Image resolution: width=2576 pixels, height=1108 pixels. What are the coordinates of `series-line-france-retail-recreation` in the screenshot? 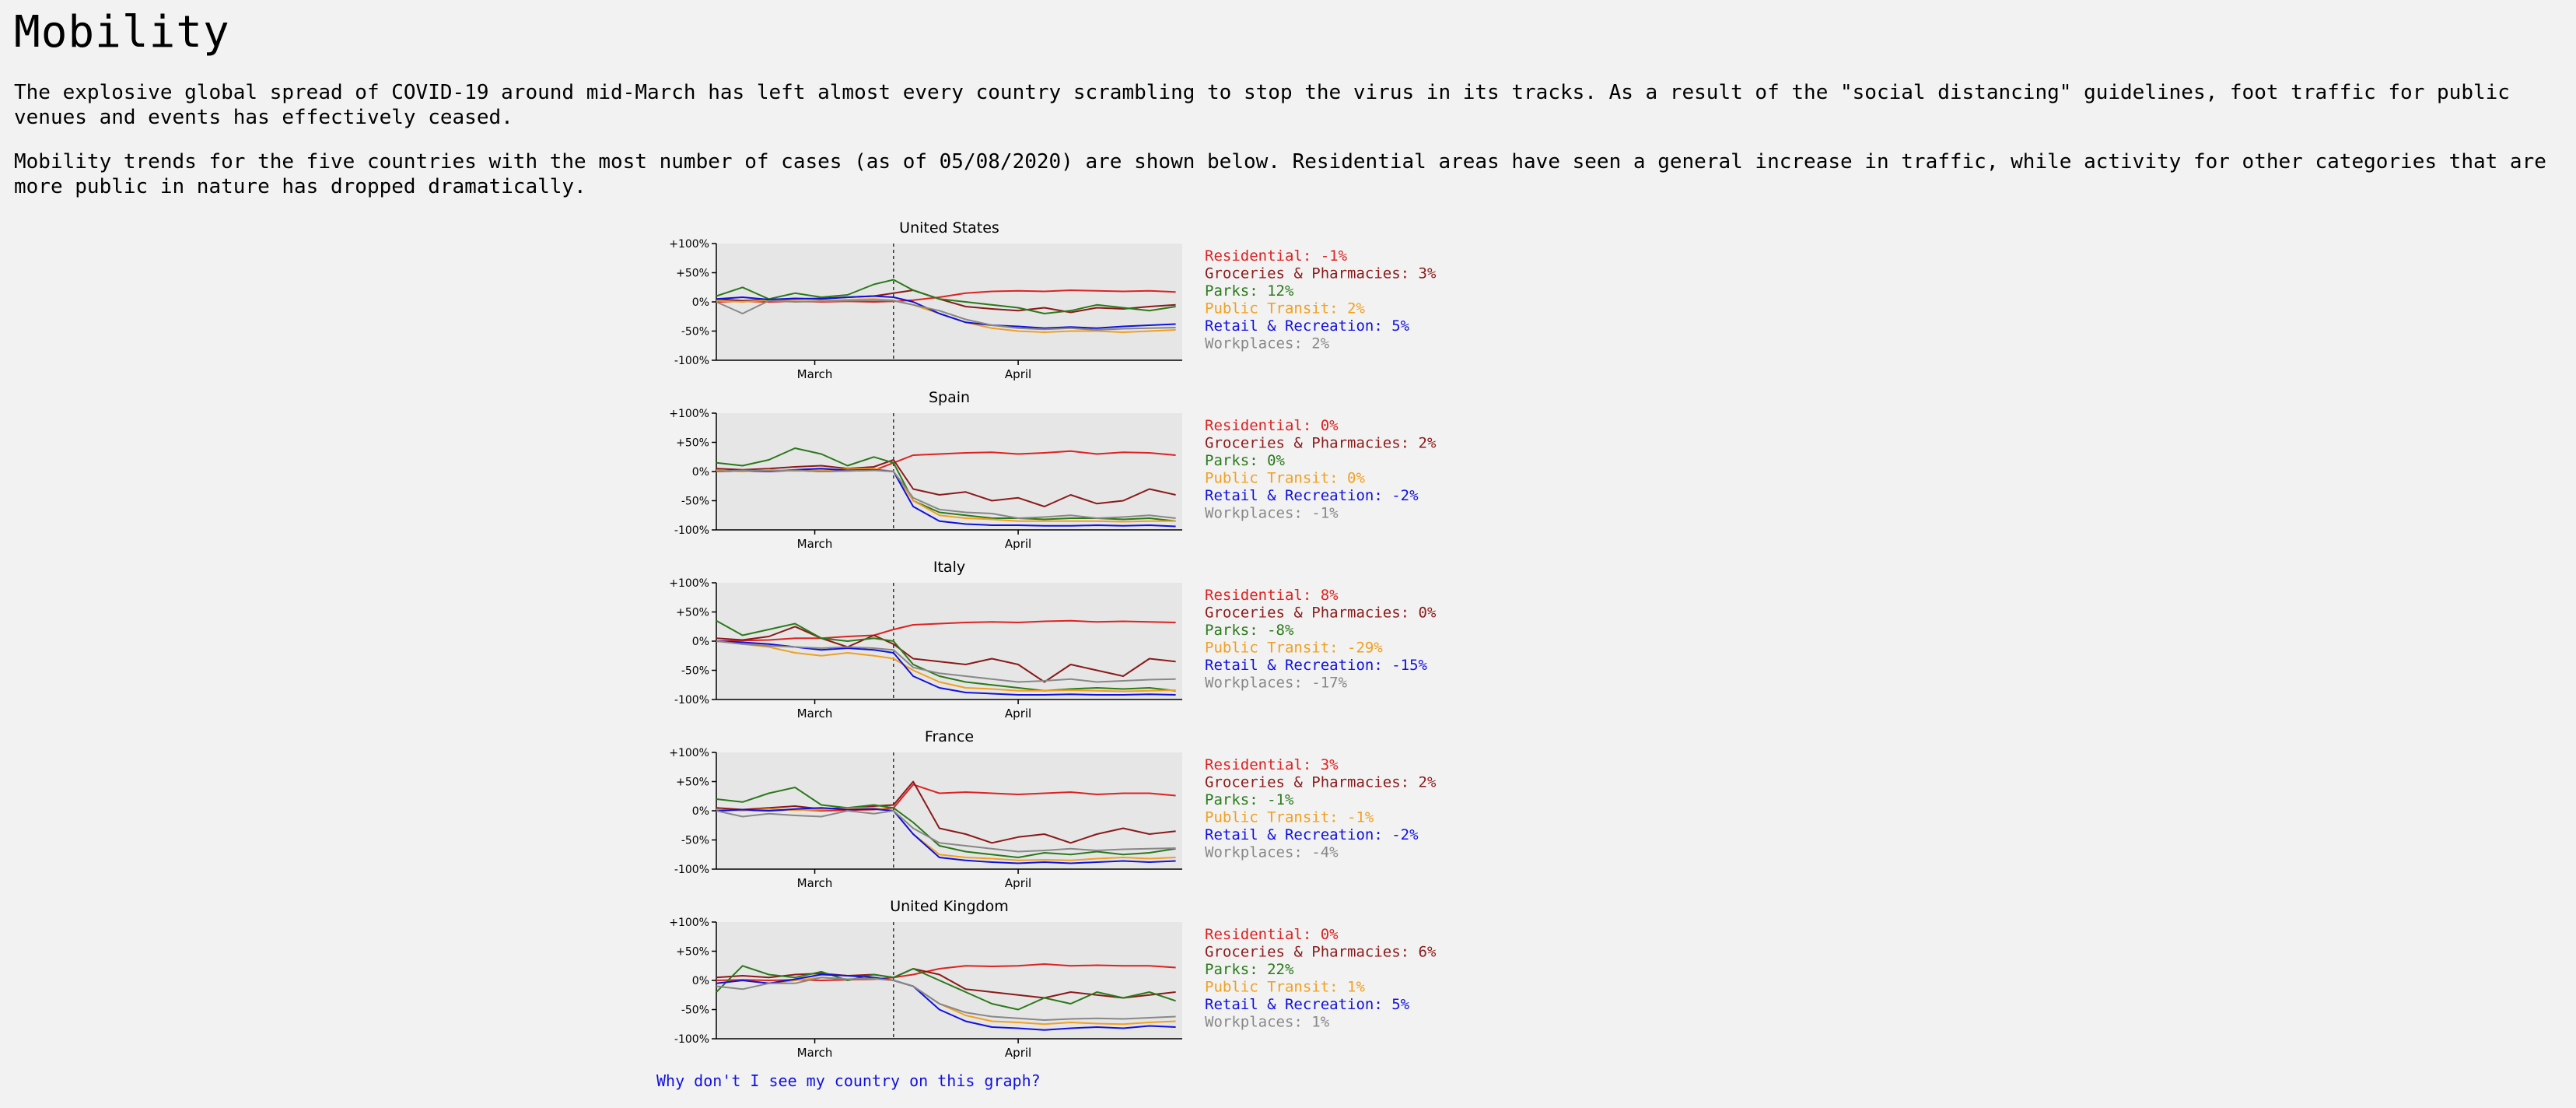 It's located at (946, 835).